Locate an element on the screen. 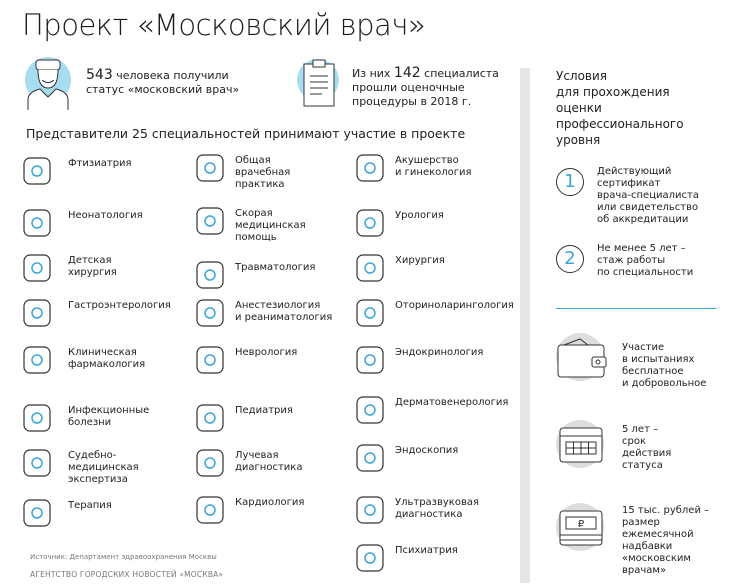 The image size is (730, 588). stat-text: прошли оценочные is located at coordinates (408, 87).